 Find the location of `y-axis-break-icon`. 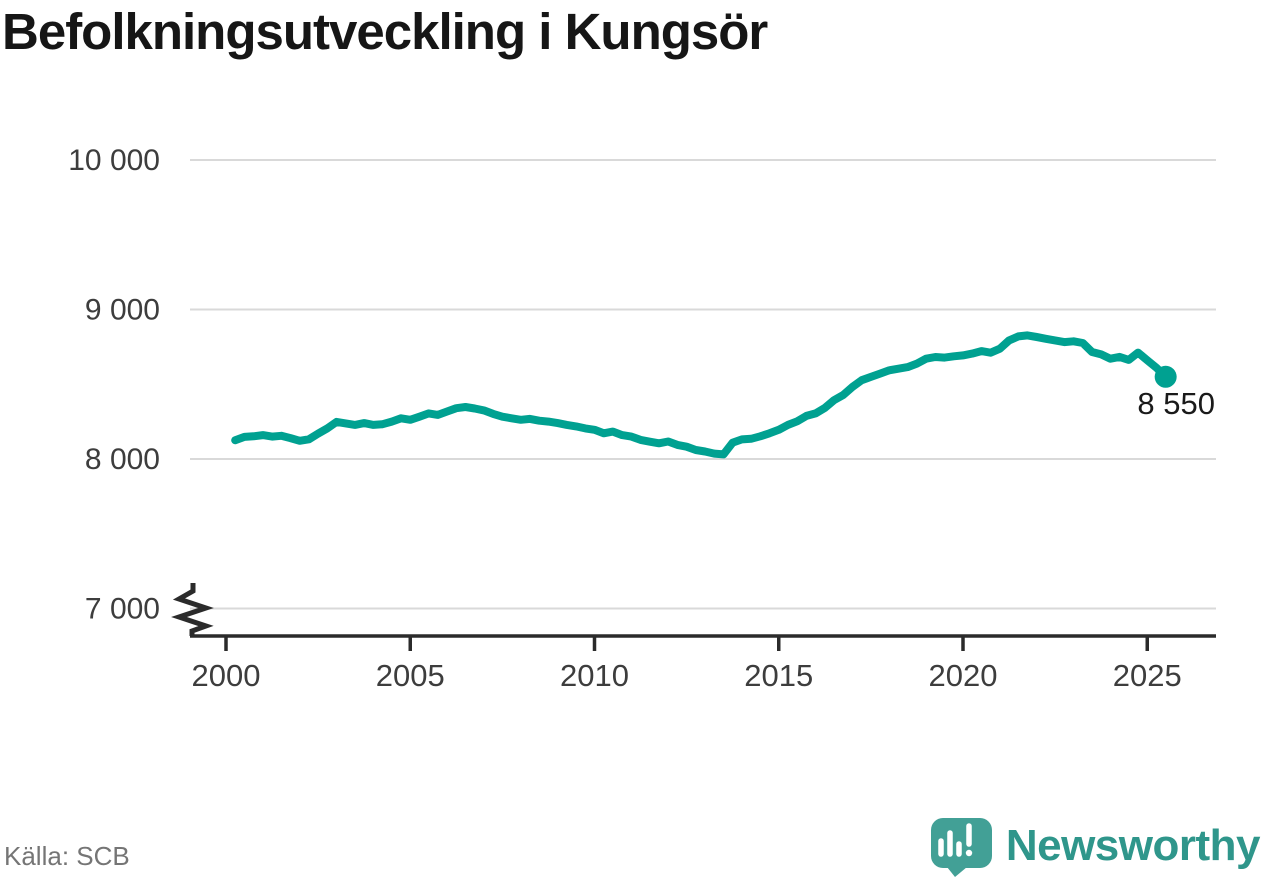

y-axis-break-icon is located at coordinates (192, 609).